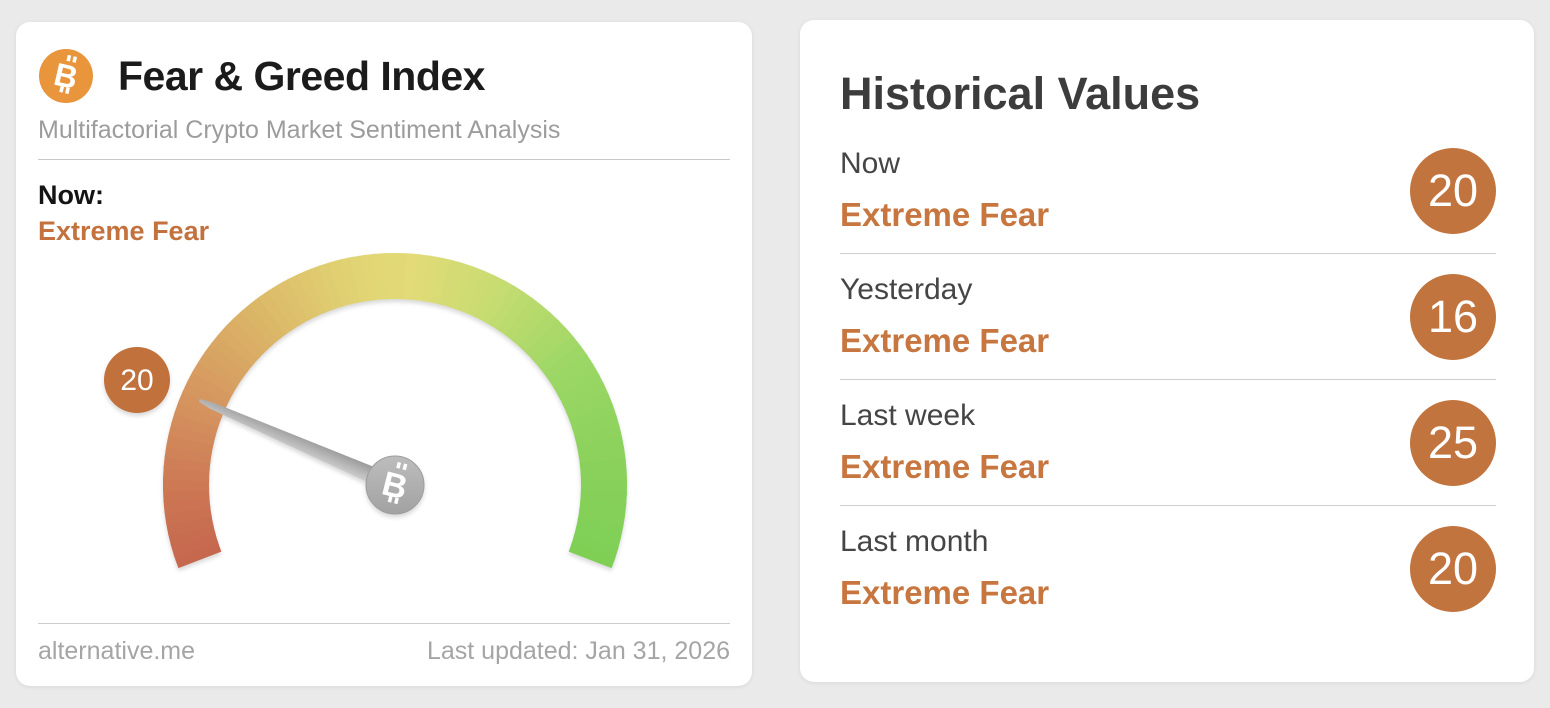  I want to click on now-label: Now:, so click(71, 195).